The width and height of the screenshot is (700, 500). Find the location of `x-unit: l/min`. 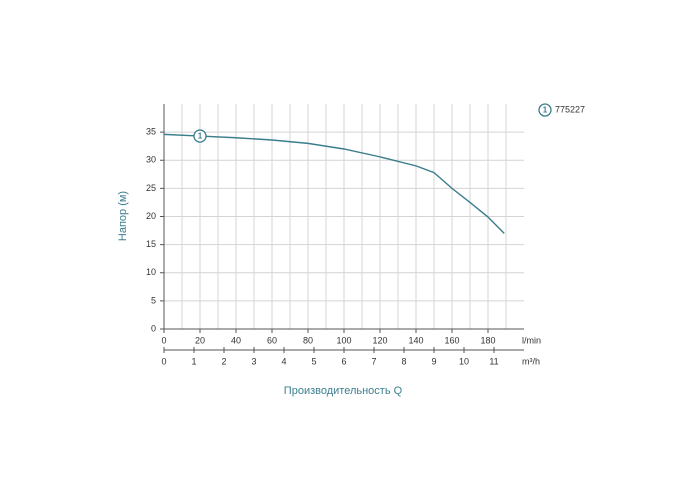

x-unit: l/min is located at coordinates (531, 340).